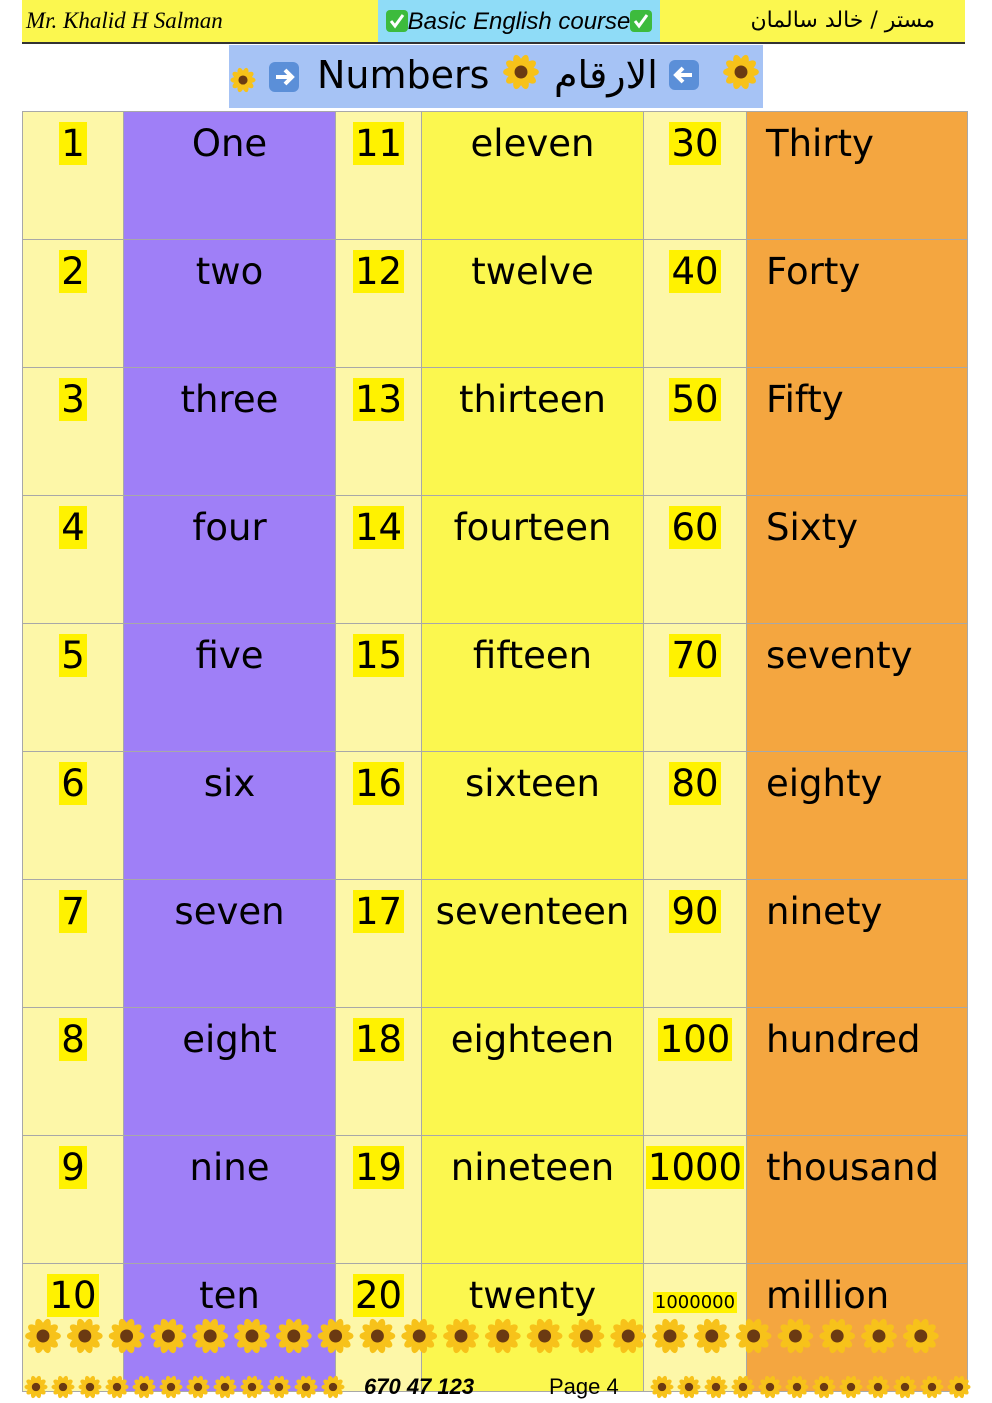 This screenshot has height=1403, width=992. I want to click on number: 1, so click(73, 143).